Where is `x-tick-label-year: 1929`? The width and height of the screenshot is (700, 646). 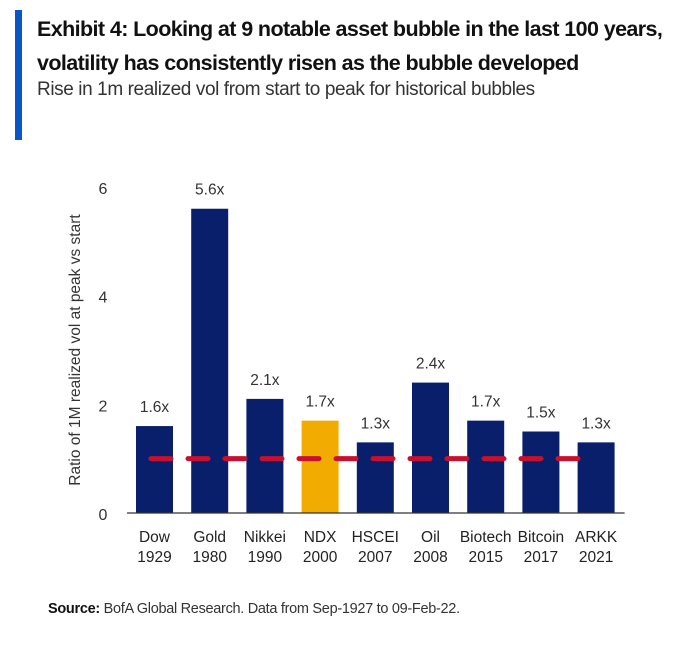 x-tick-label-year: 1929 is located at coordinates (154, 557).